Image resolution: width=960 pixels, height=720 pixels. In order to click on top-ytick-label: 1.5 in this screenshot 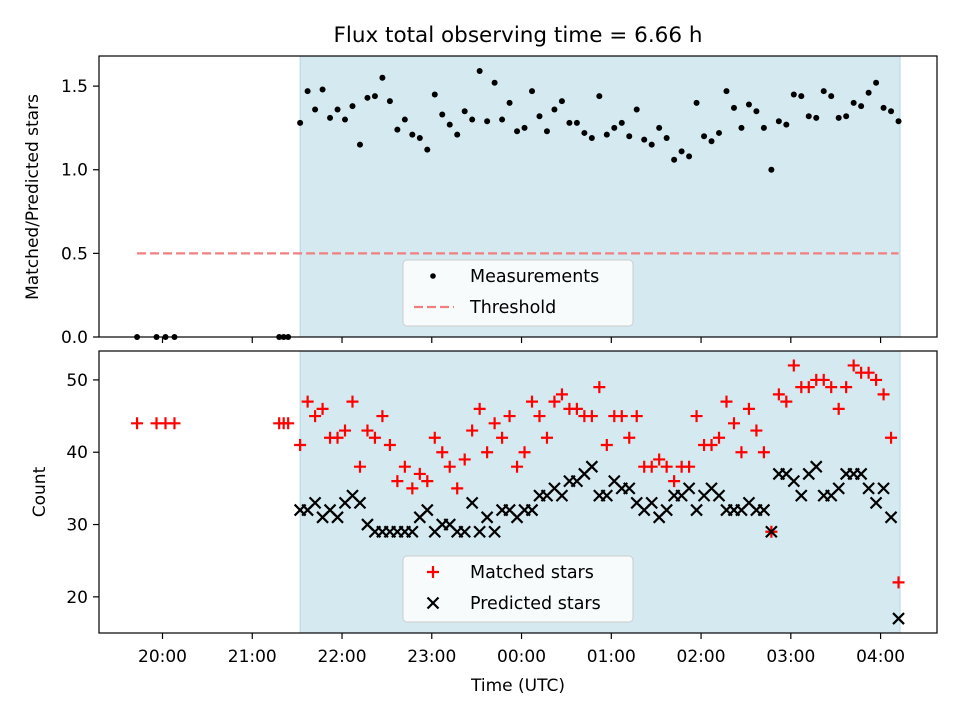, I will do `click(74, 87)`.